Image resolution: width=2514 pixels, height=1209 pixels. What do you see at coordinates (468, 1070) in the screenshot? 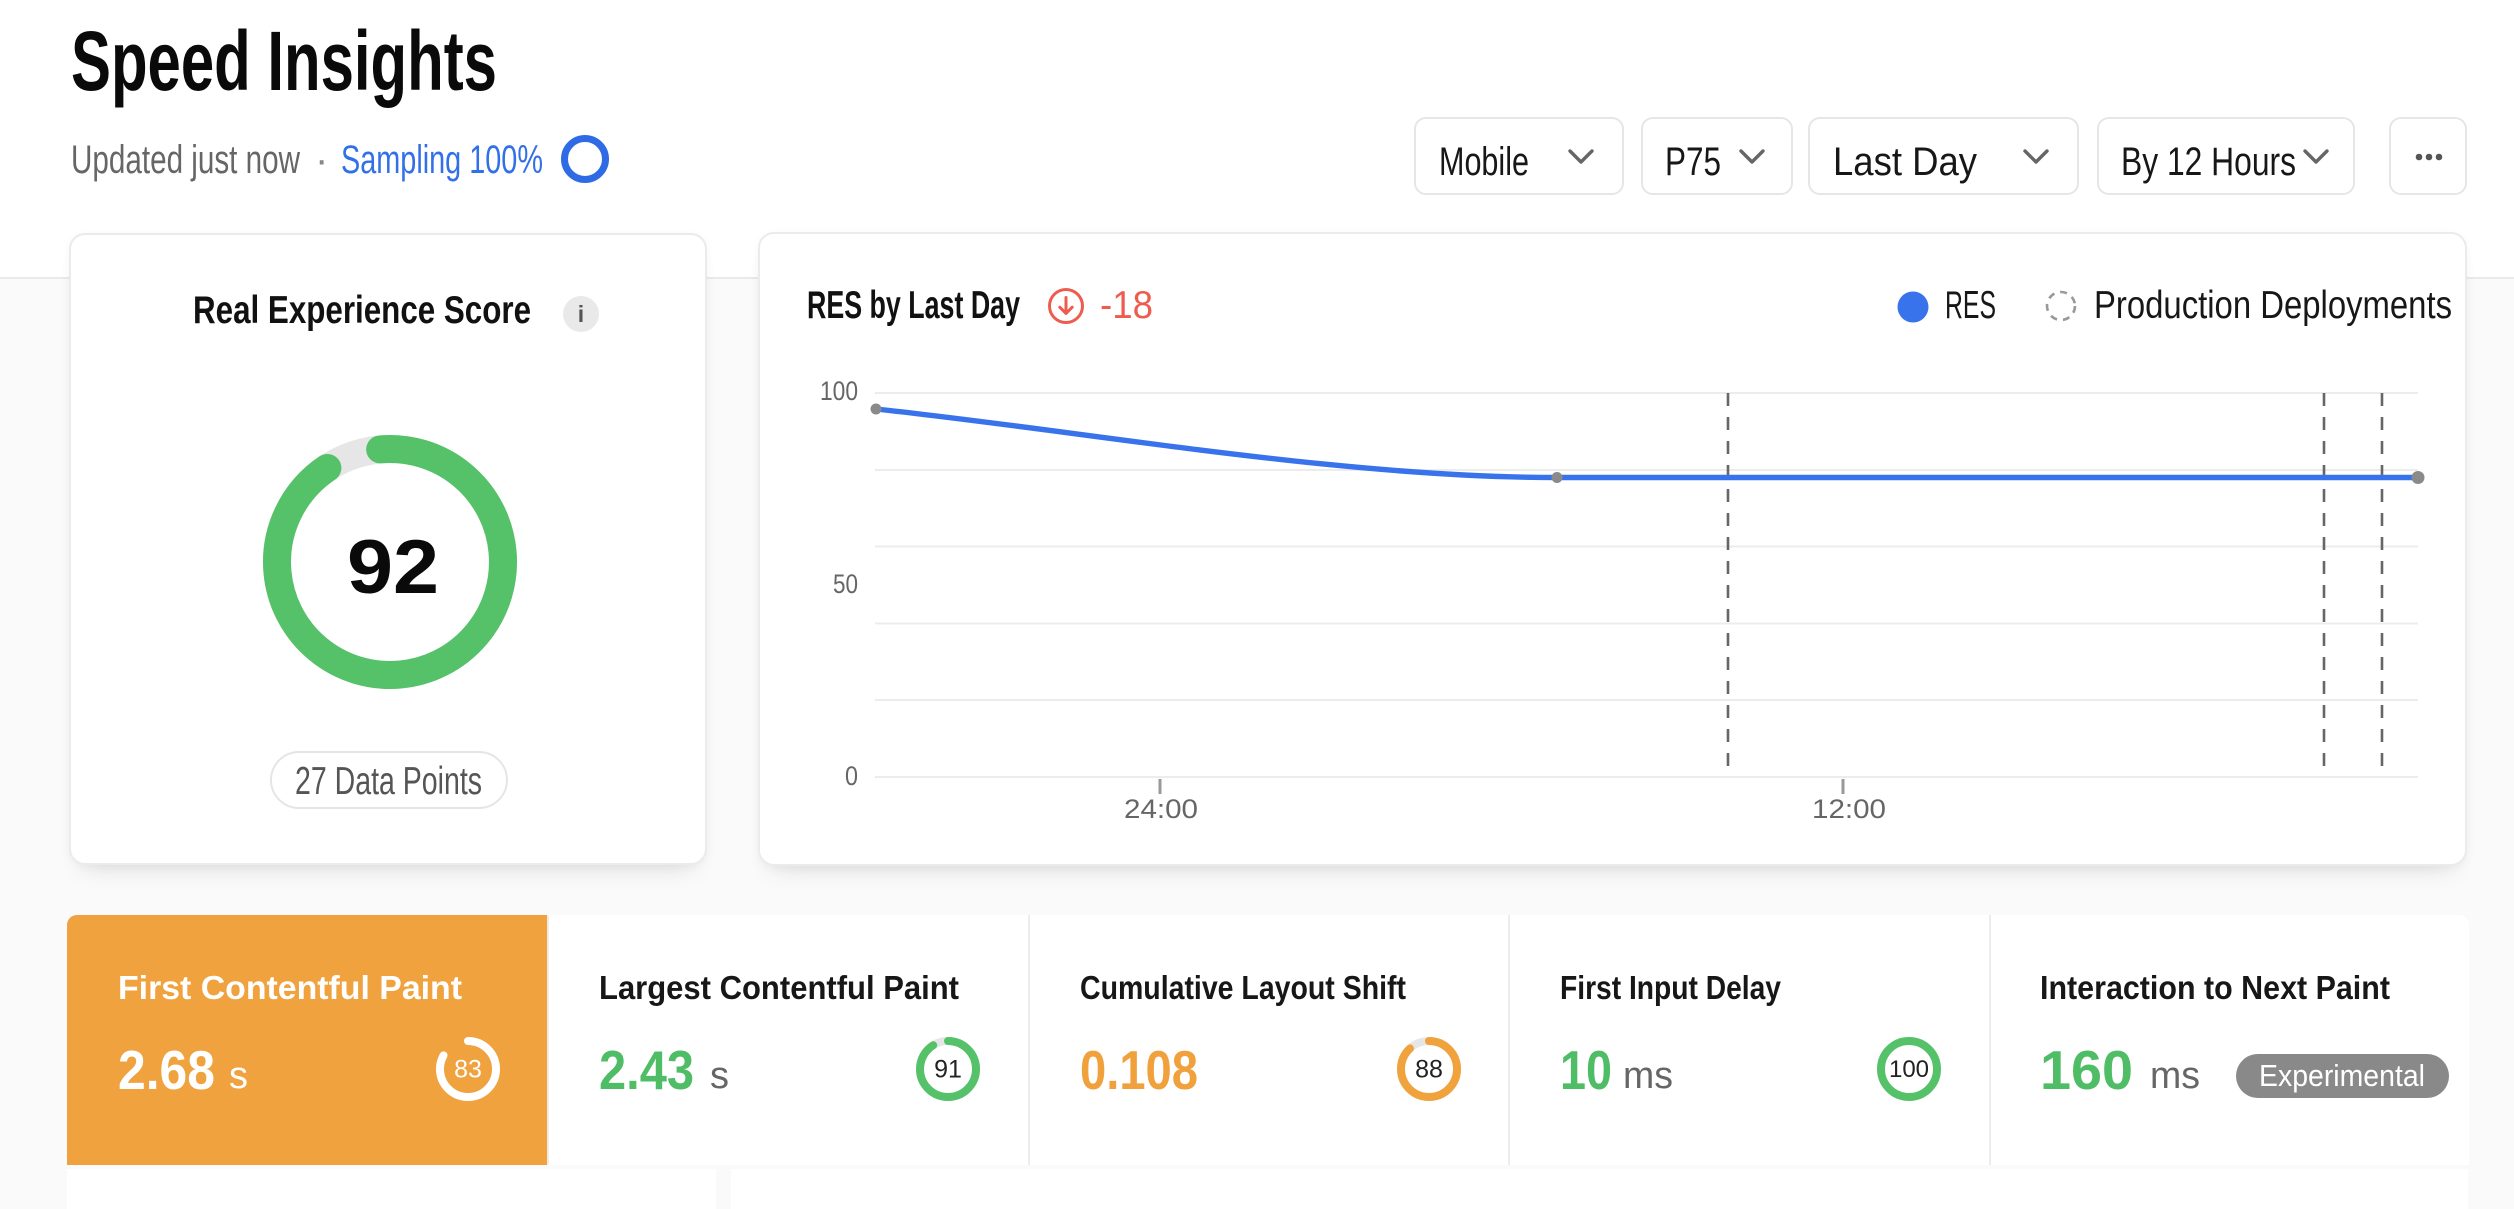
I see `svg-text: 83` at bounding box center [468, 1070].